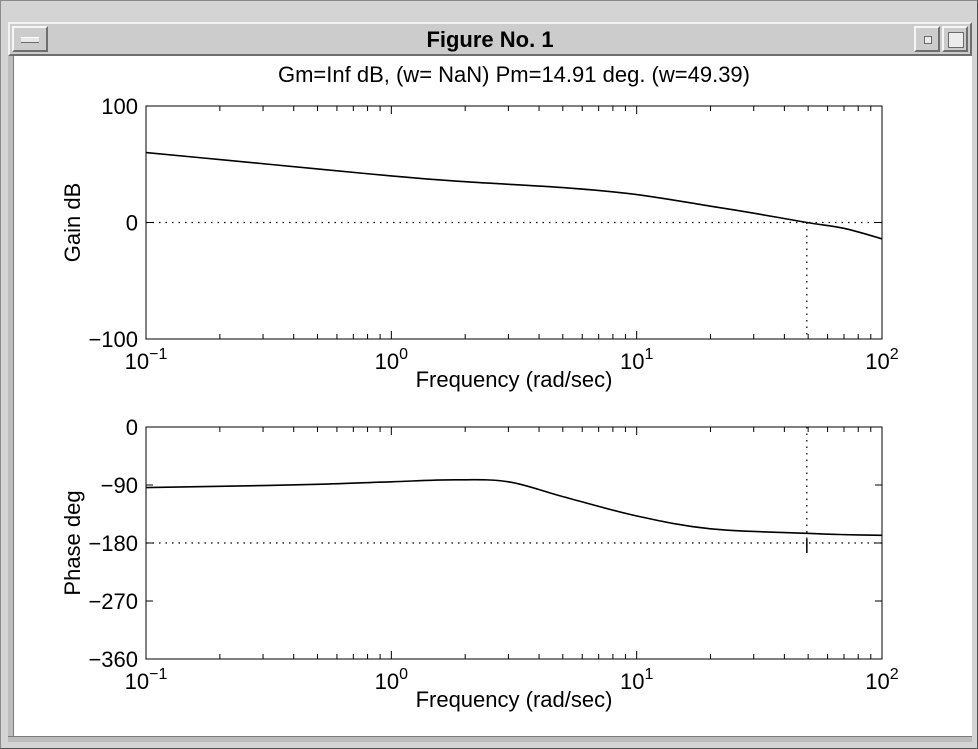  I want to click on phase-x-tick-label: 10¹, so click(636, 680).